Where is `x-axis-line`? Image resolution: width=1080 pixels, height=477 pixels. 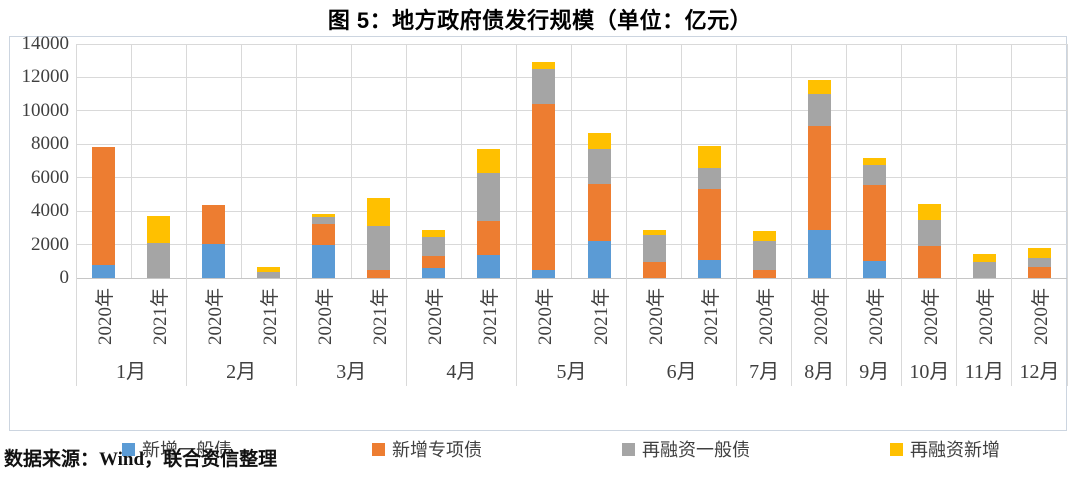 x-axis-line is located at coordinates (571, 278).